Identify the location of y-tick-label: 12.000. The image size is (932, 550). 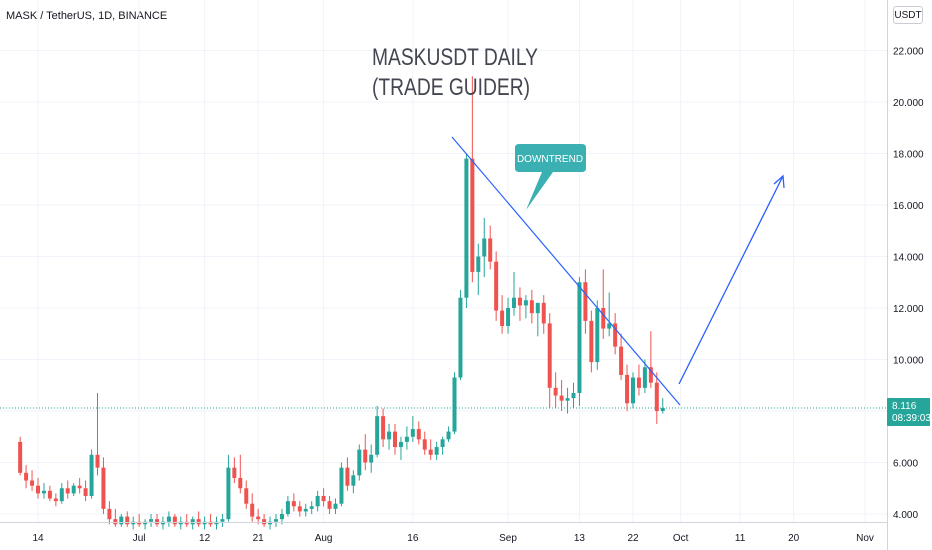
(908, 309).